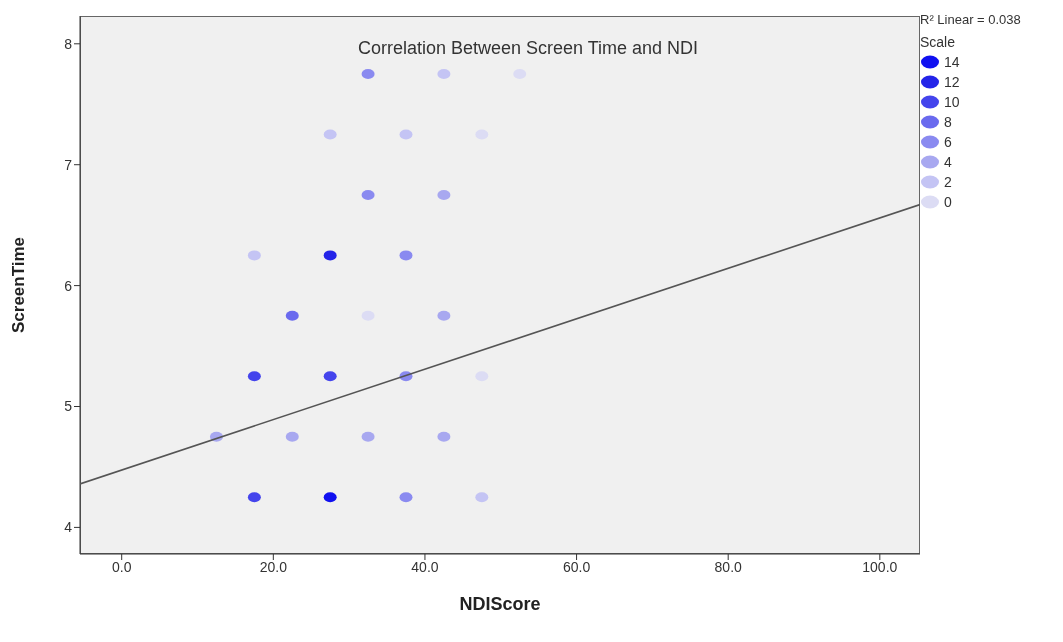 The width and height of the screenshot is (1063, 642). What do you see at coordinates (728, 566) in the screenshot?
I see `x-tick-label: 80.0` at bounding box center [728, 566].